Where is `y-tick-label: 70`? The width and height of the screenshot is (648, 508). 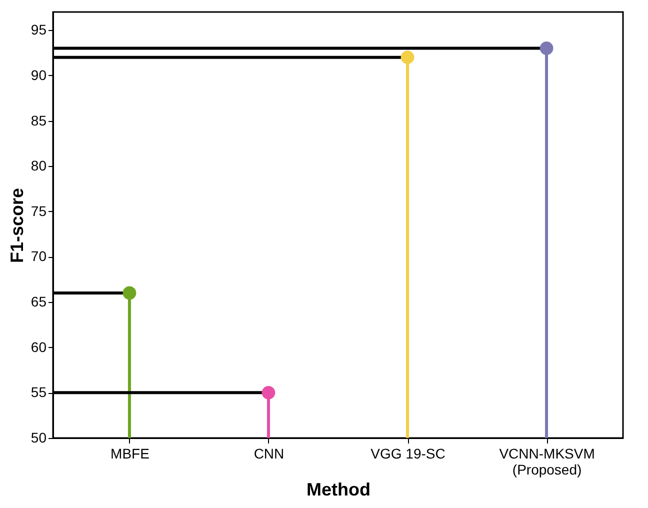 y-tick-label: 70 is located at coordinates (38, 256).